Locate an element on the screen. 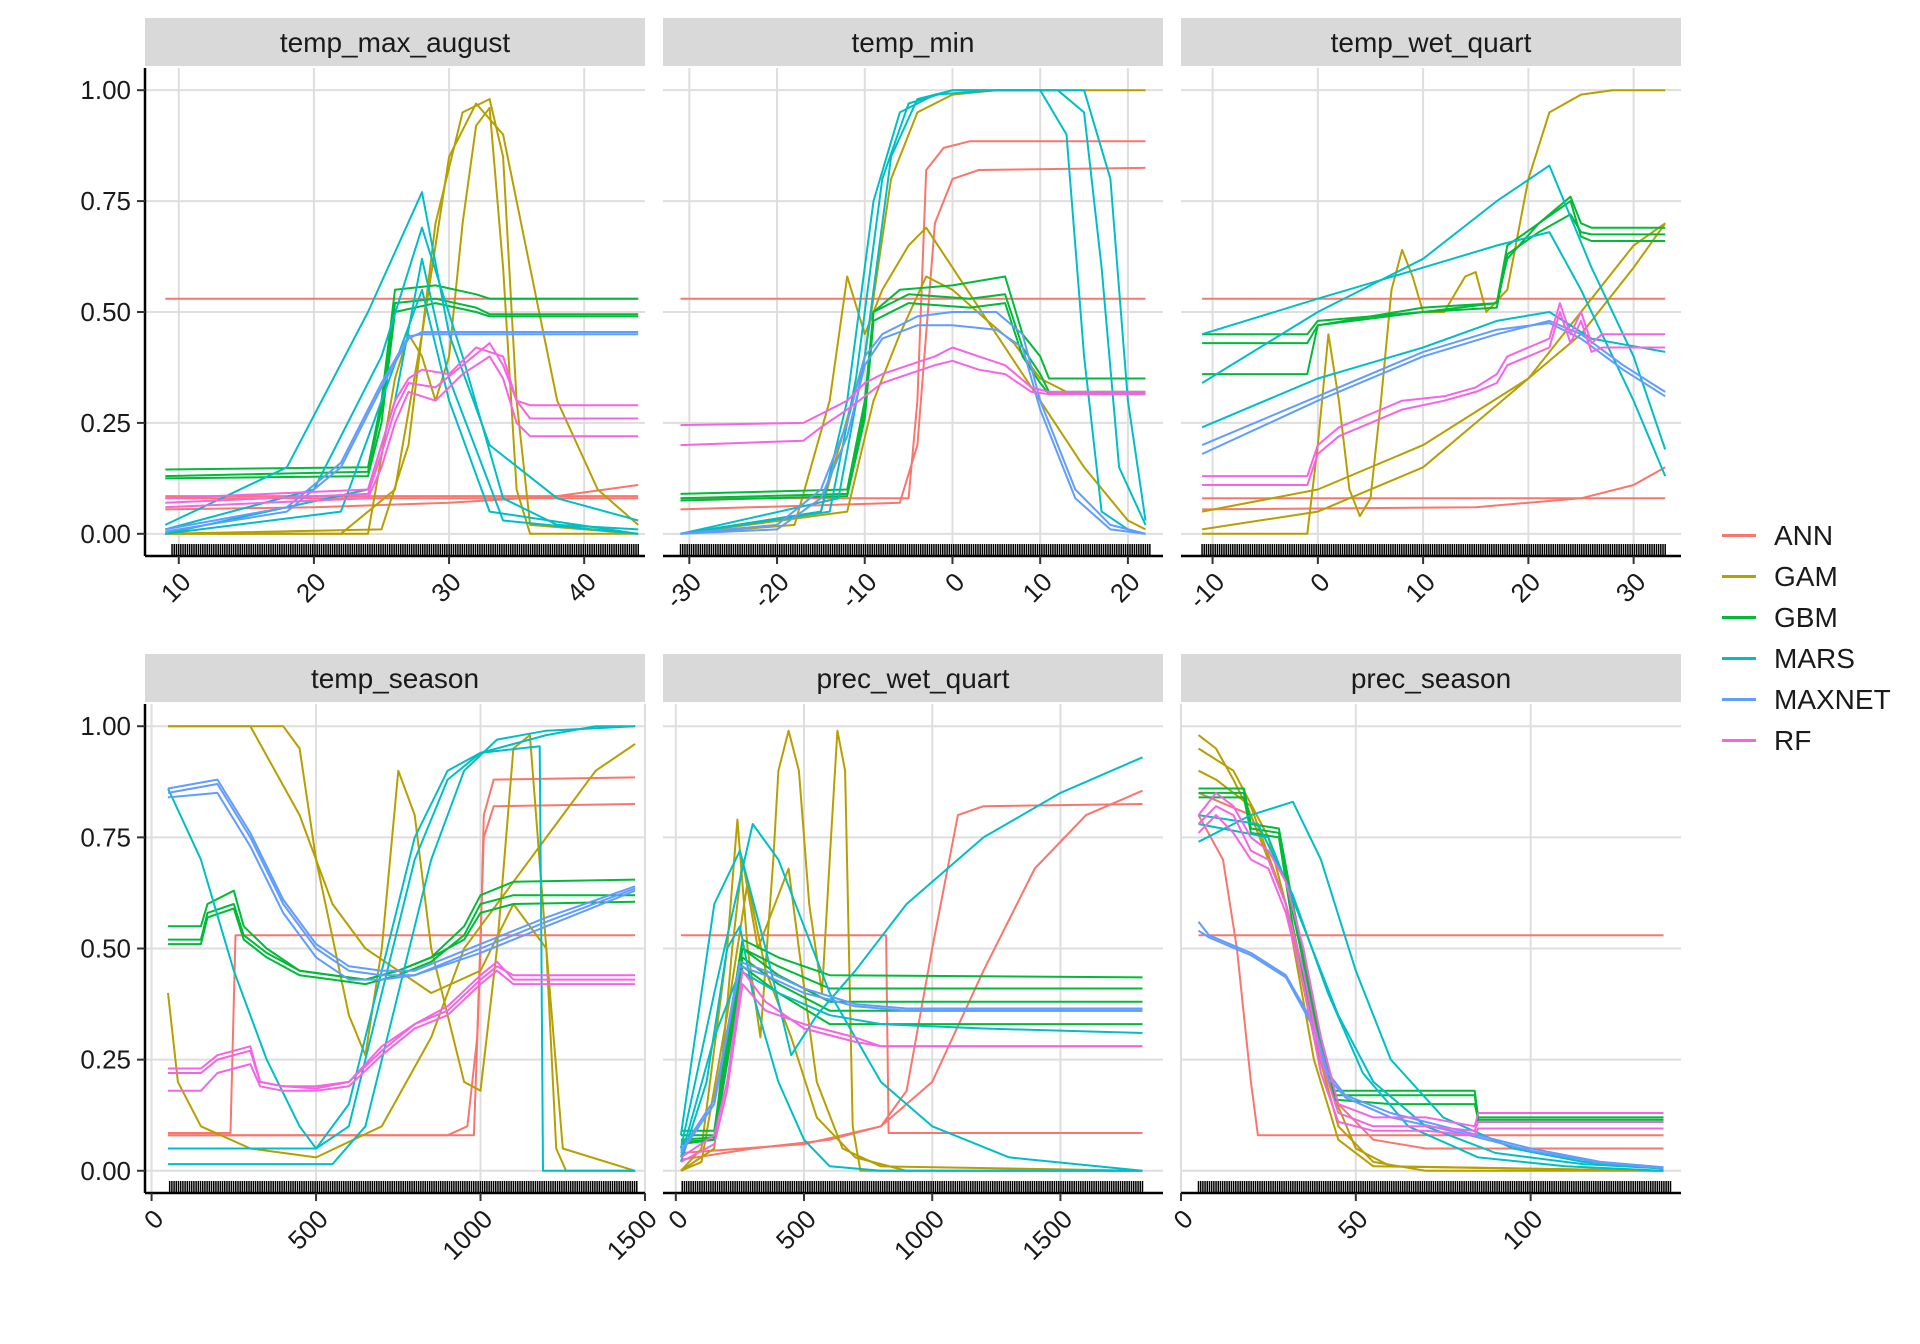  y-tick-label: 0.00 is located at coordinates (105, 1171).